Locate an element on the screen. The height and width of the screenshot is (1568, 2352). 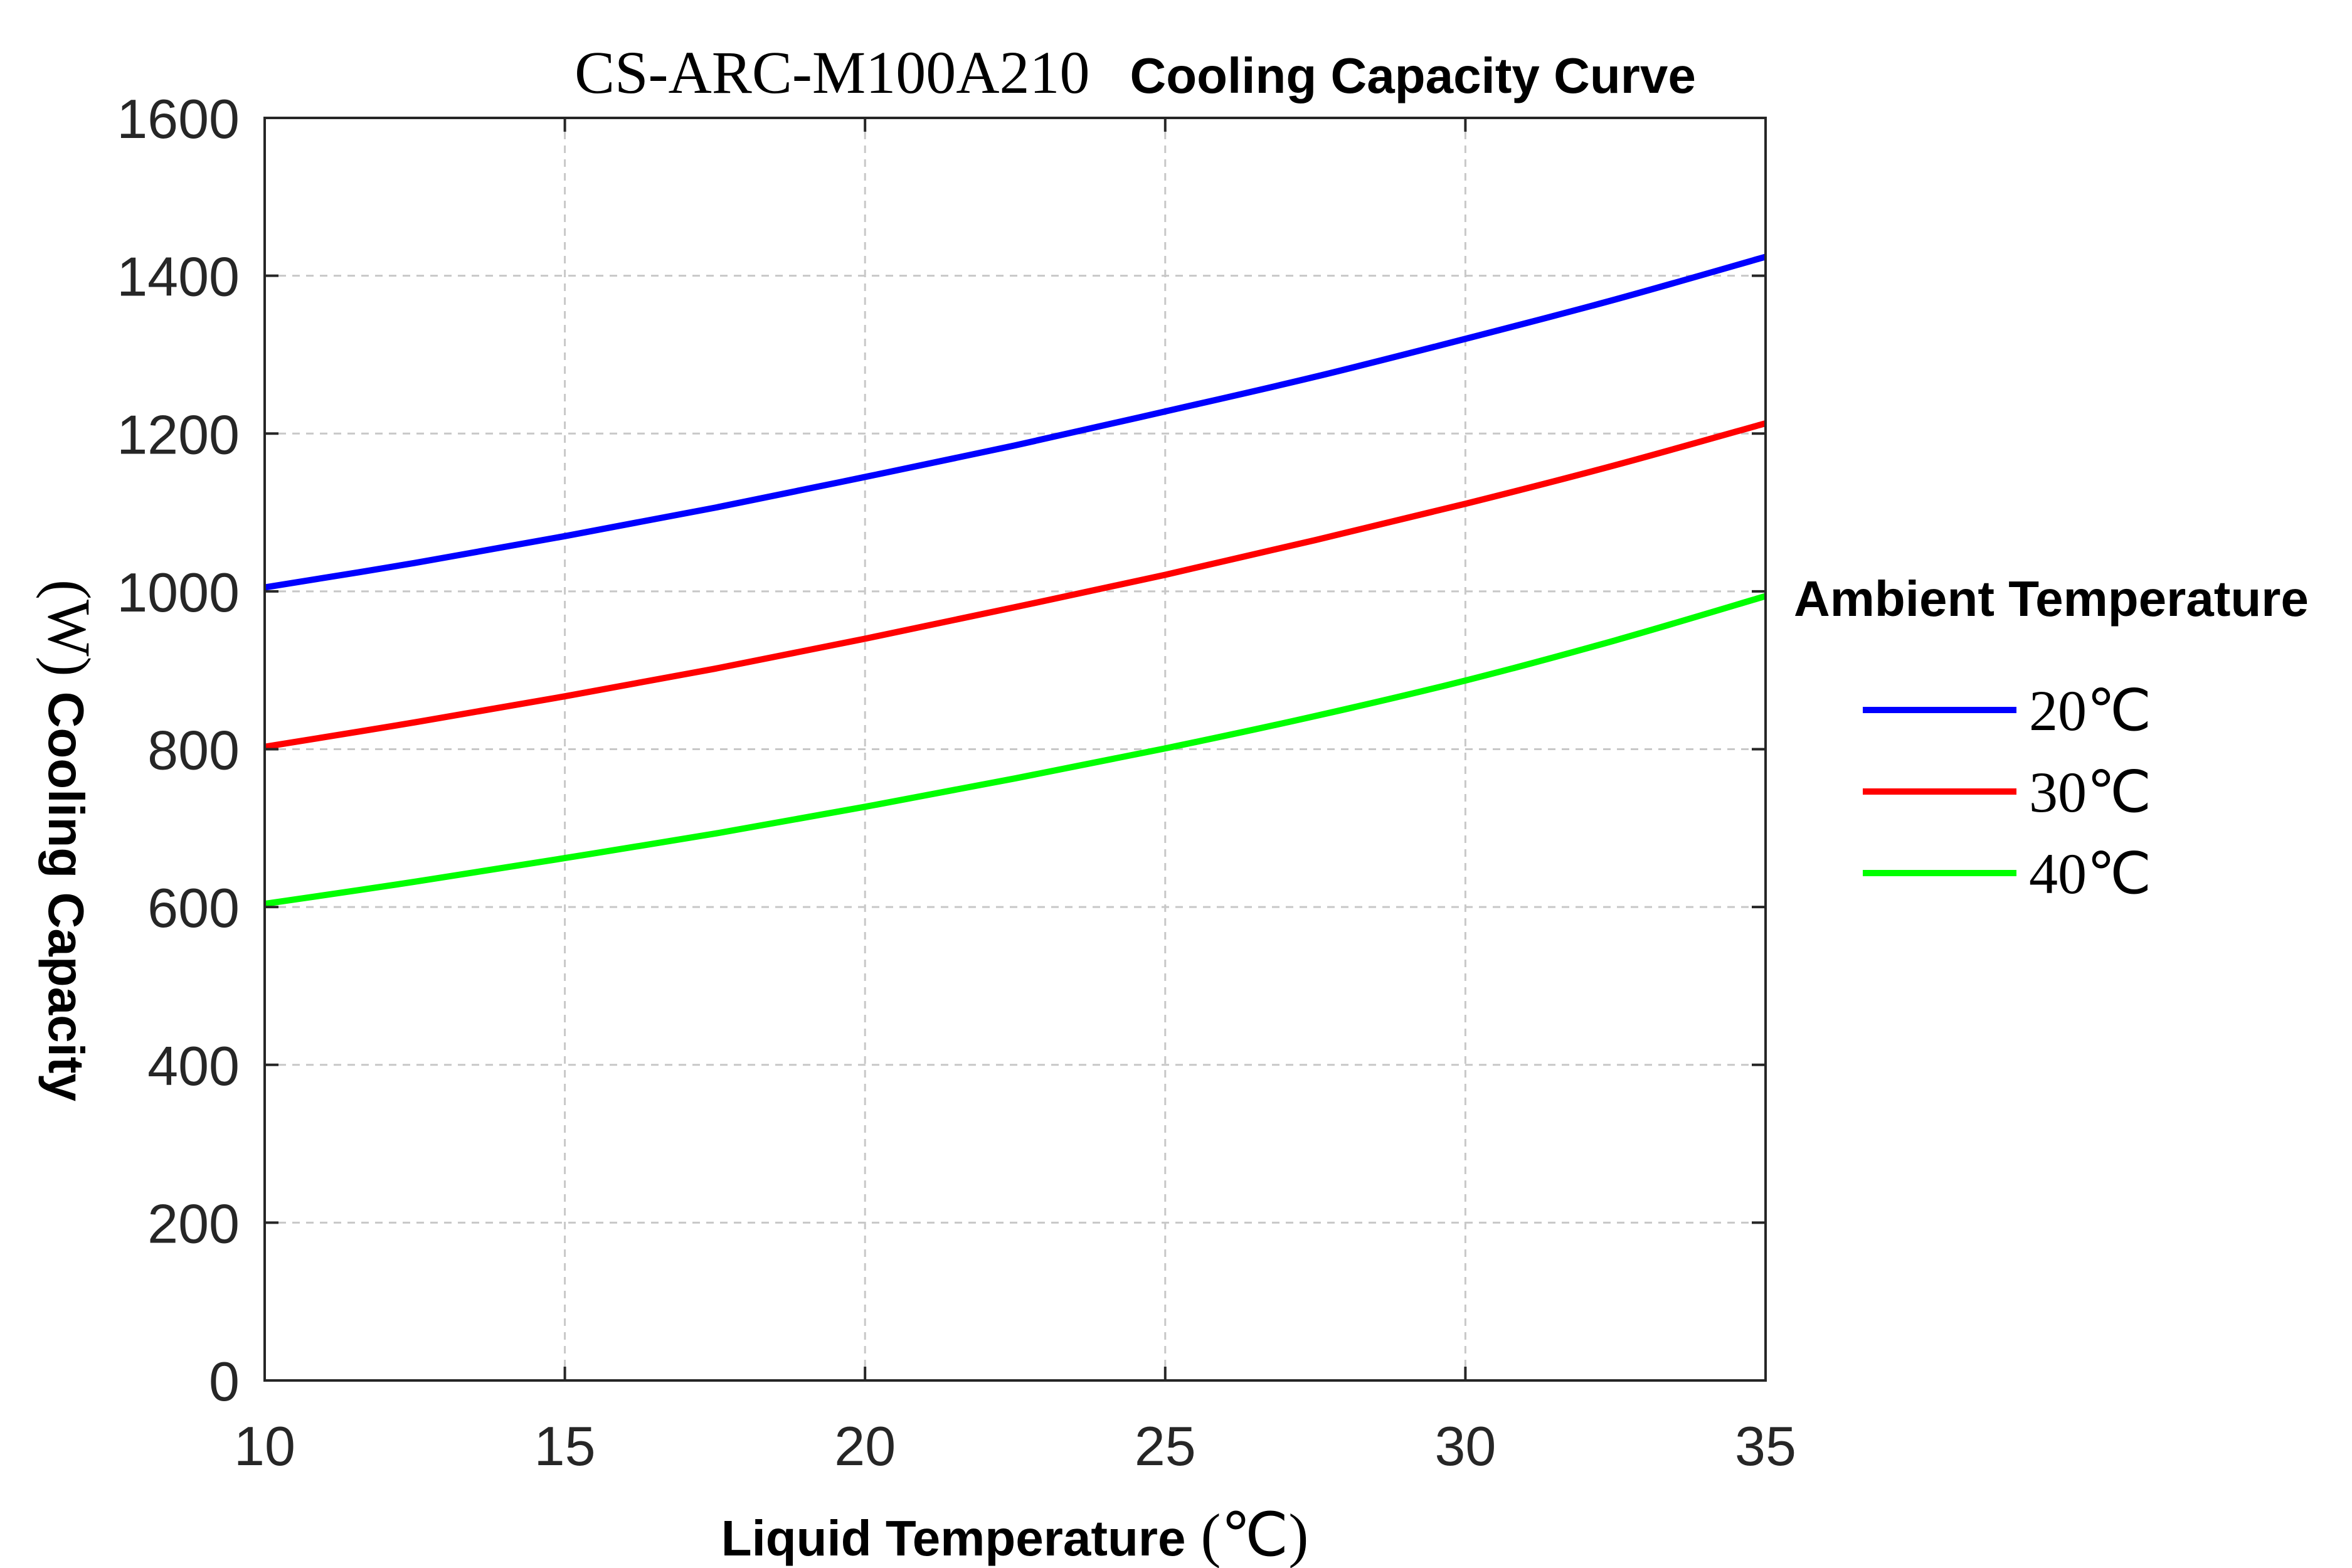
x-tick-label: 35 is located at coordinates (1765, 1446).